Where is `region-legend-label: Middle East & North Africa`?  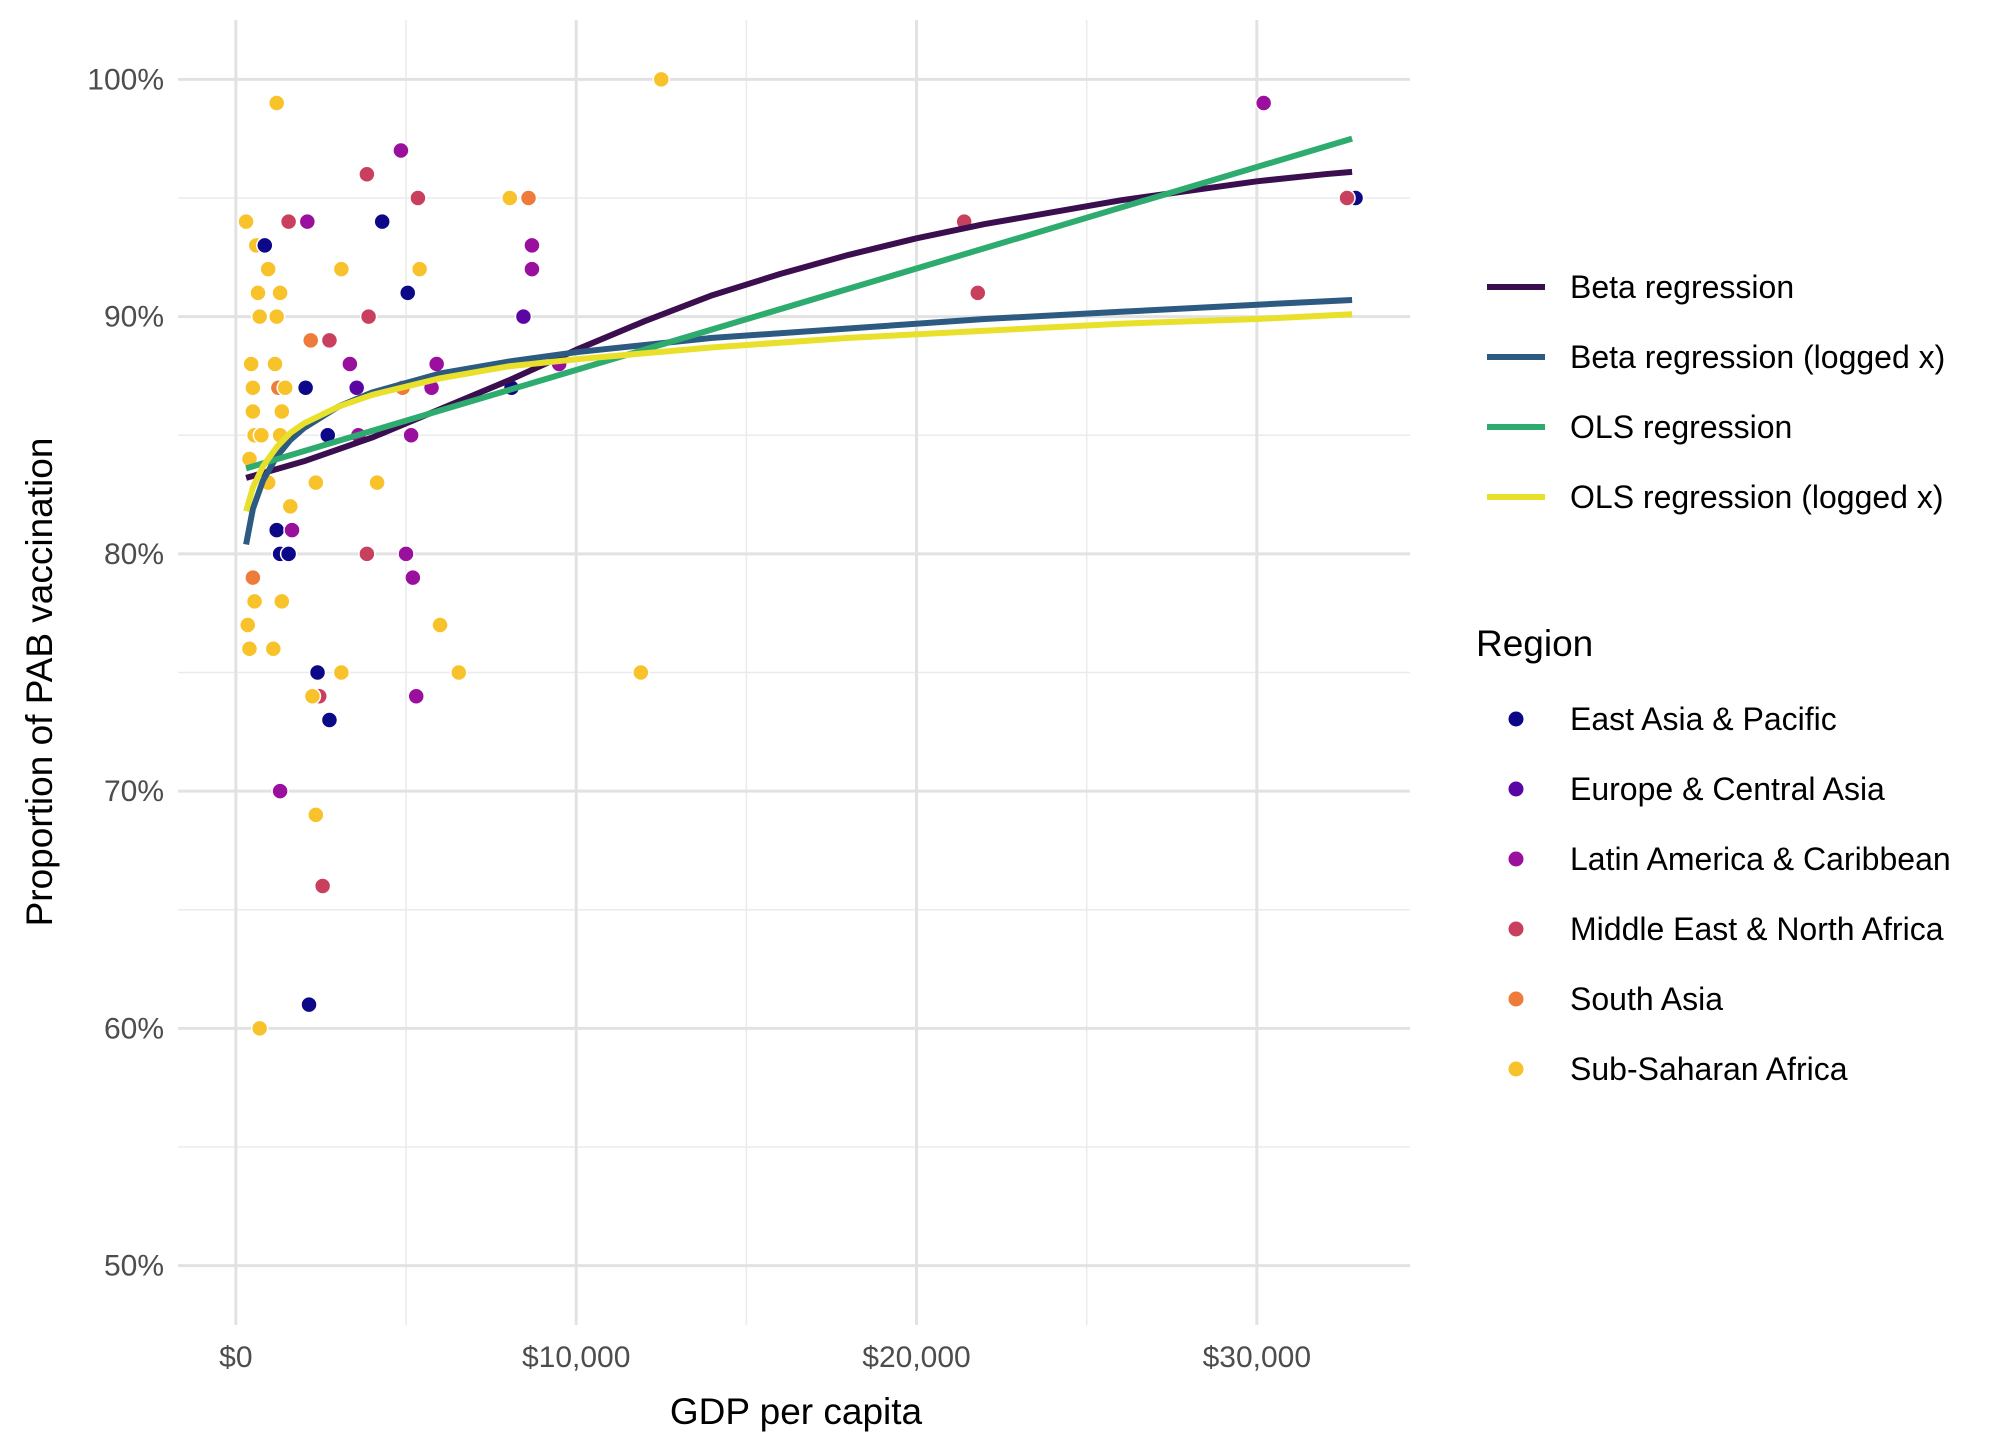 region-legend-label: Middle East & North Africa is located at coordinates (1757, 929).